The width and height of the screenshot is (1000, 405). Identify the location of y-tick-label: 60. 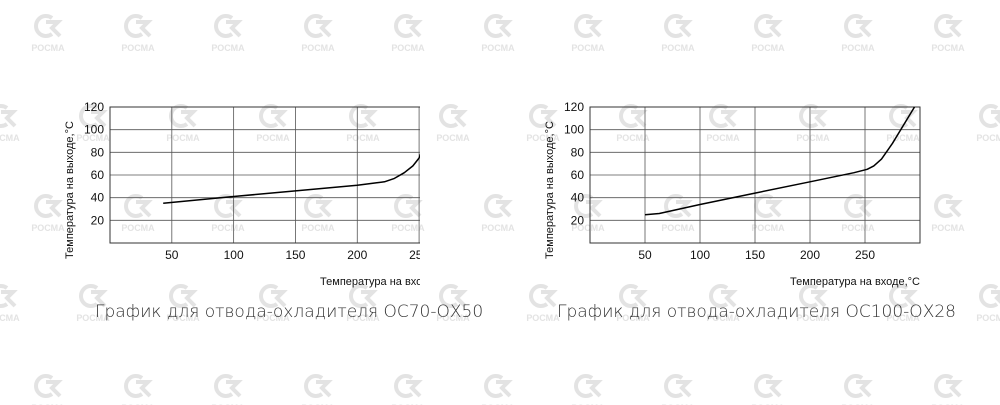
(98, 175).